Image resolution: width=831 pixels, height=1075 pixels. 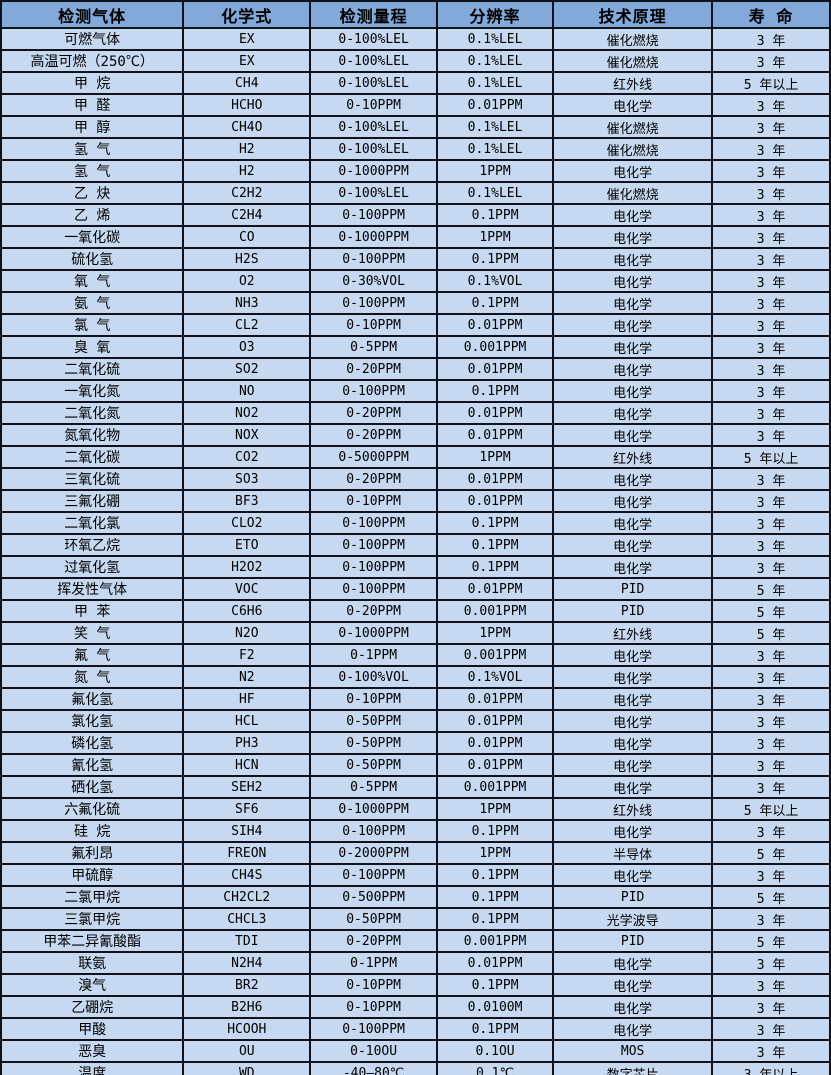 What do you see at coordinates (633, 611) in the screenshot?
I see `cell-principle: PID` at bounding box center [633, 611].